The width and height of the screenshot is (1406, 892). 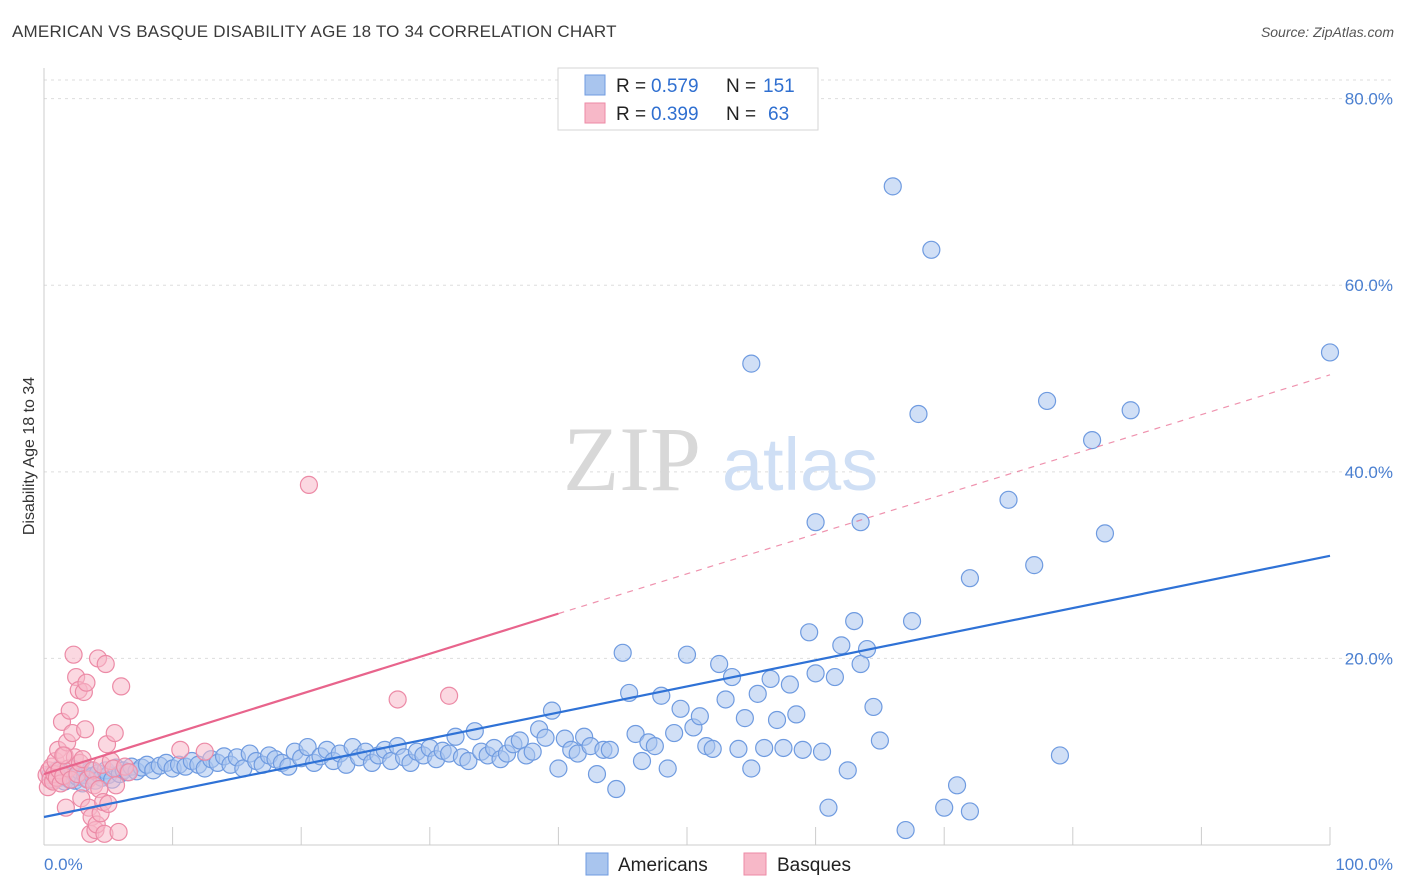 What do you see at coordinates (595, 113) in the screenshot?
I see `legend-swatch-basques` at bounding box center [595, 113].